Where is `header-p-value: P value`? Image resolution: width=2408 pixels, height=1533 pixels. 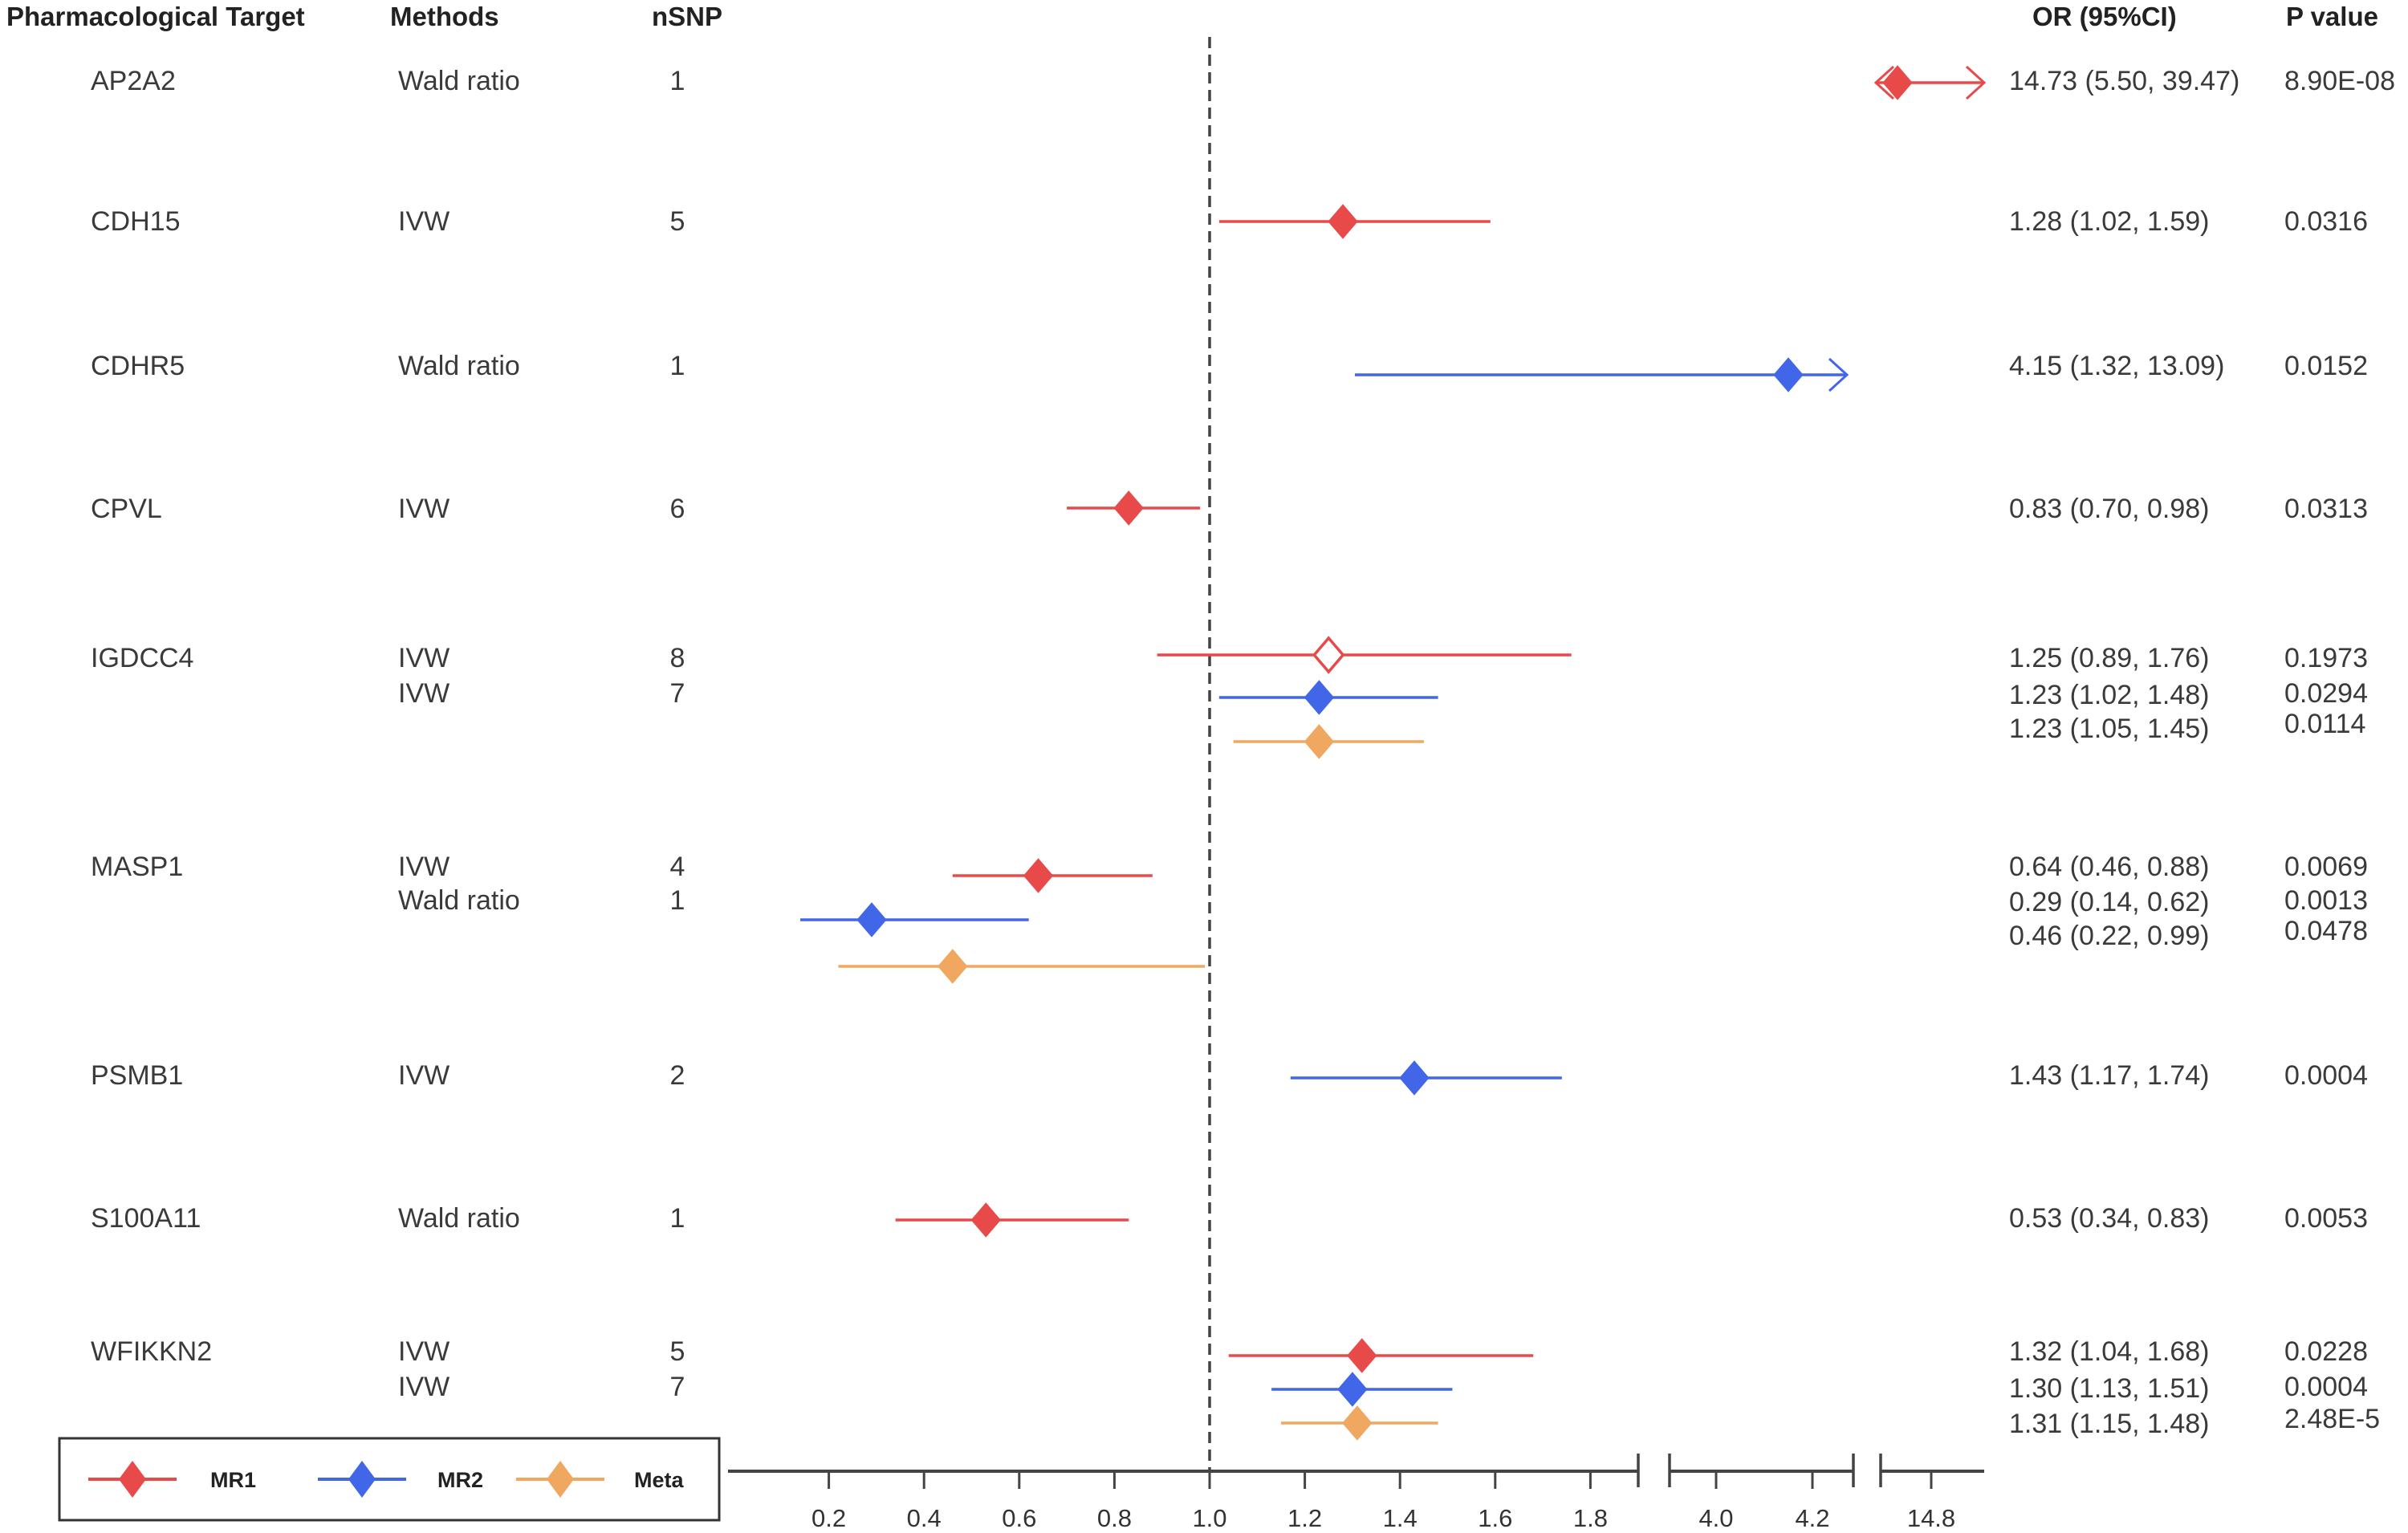 header-p-value: P value is located at coordinates (2332, 17).